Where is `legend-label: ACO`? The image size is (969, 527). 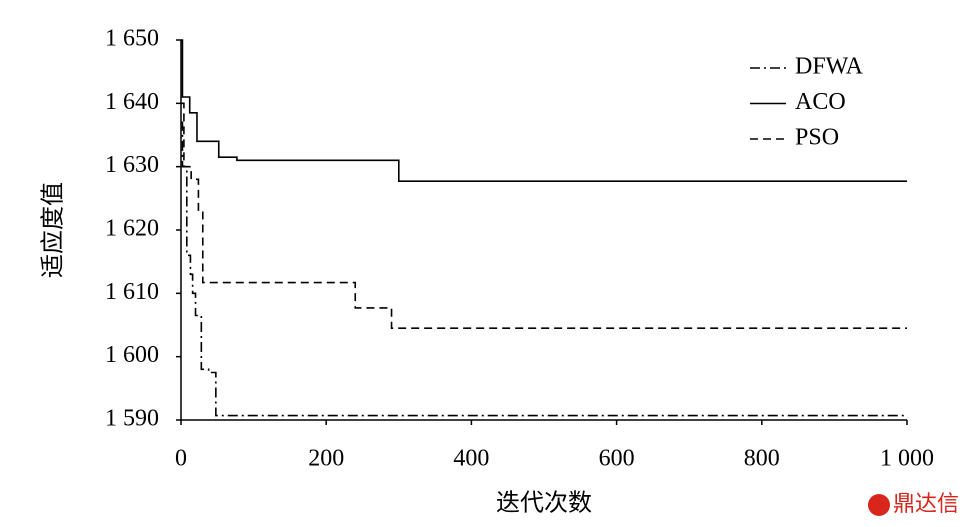
legend-label: ACO is located at coordinates (820, 102).